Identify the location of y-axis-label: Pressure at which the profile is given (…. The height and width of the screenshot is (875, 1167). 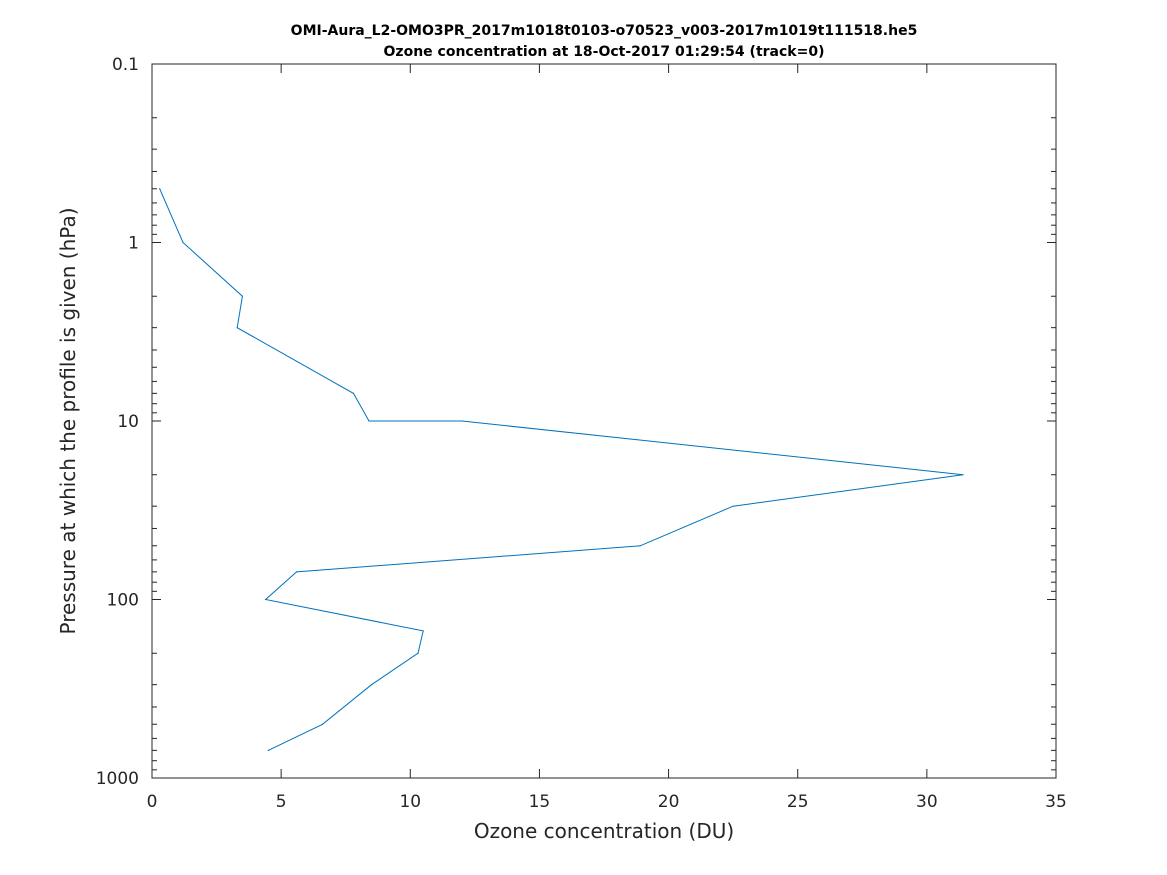
(68, 420).